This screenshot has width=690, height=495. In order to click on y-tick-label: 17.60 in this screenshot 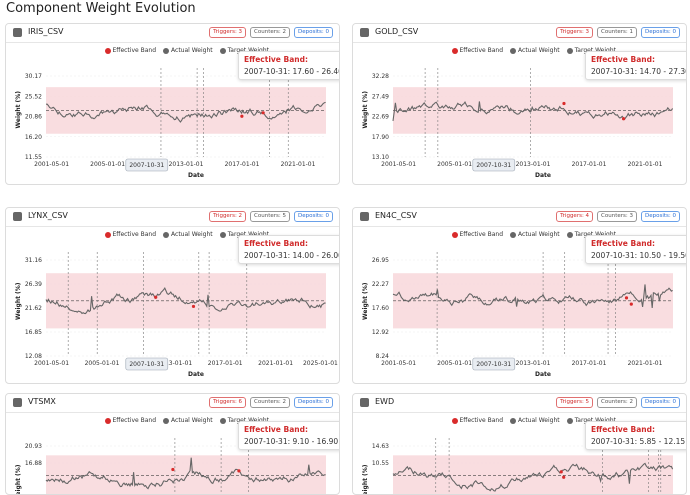, I will do `click(380, 308)`.